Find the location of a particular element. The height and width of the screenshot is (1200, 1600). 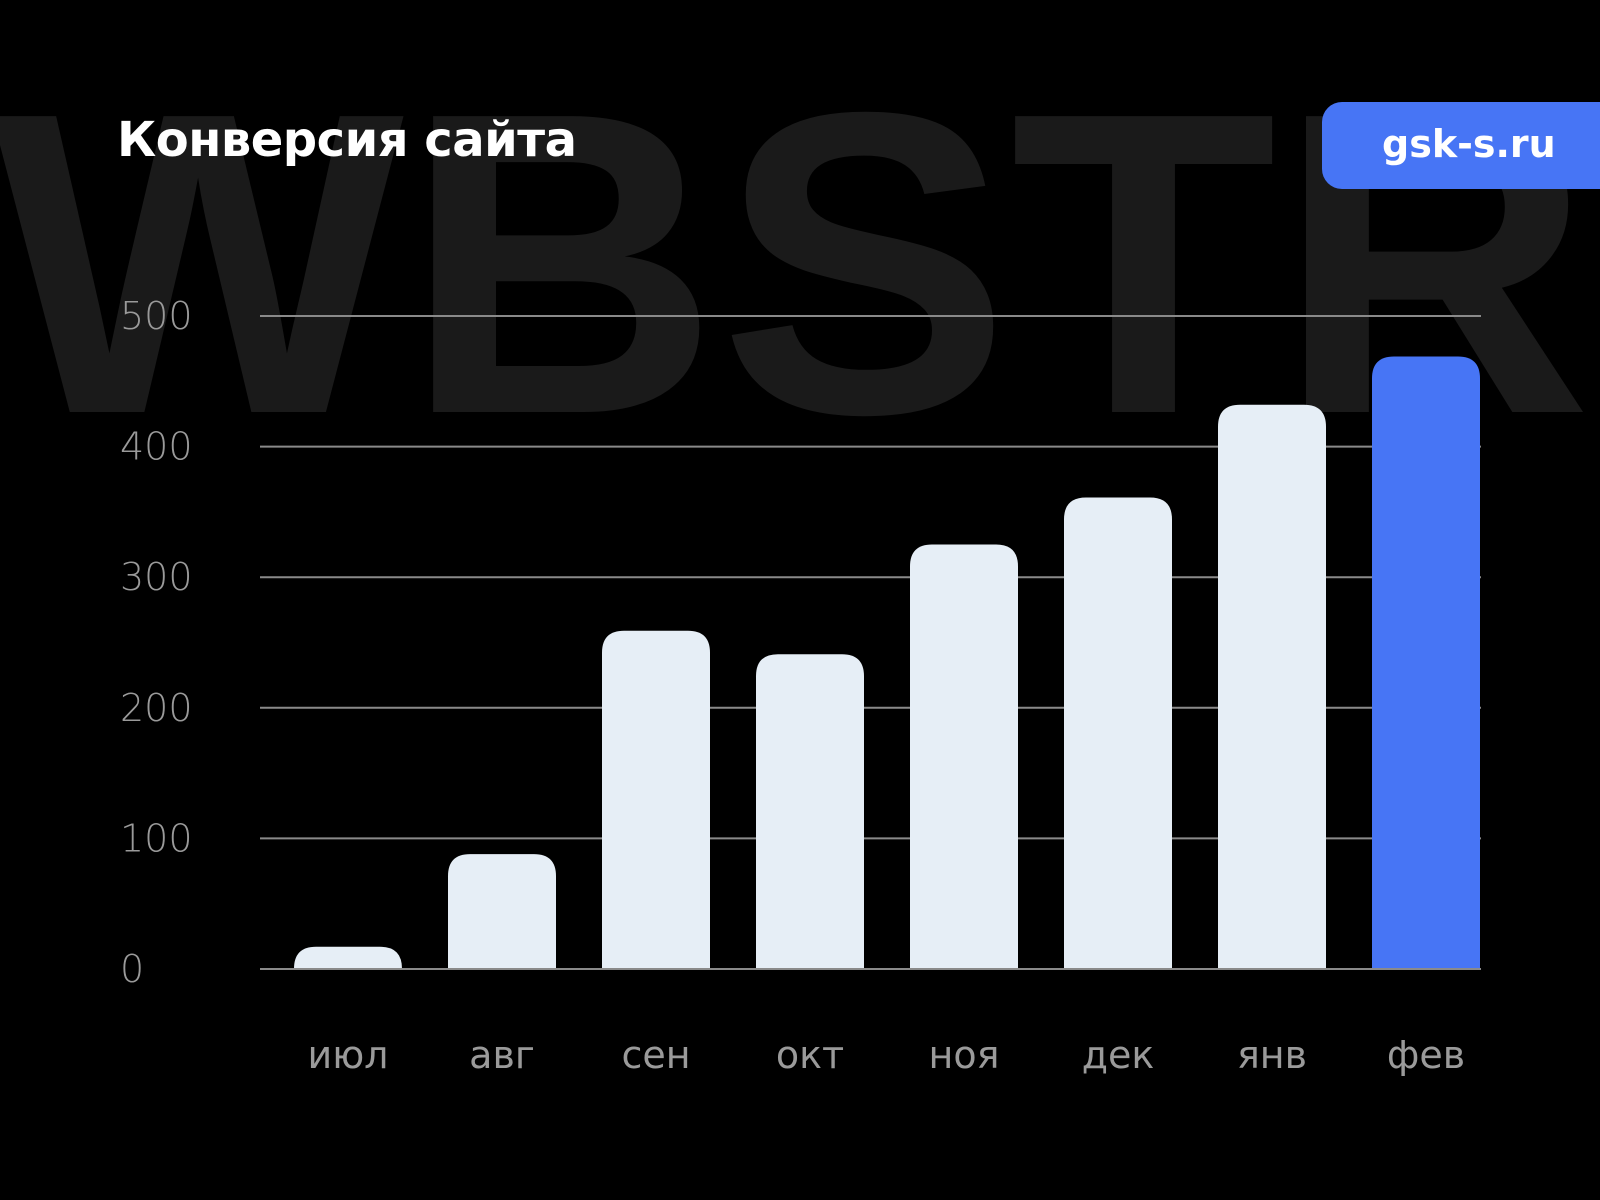

y-tick-label: 500 is located at coordinates (156, 316).